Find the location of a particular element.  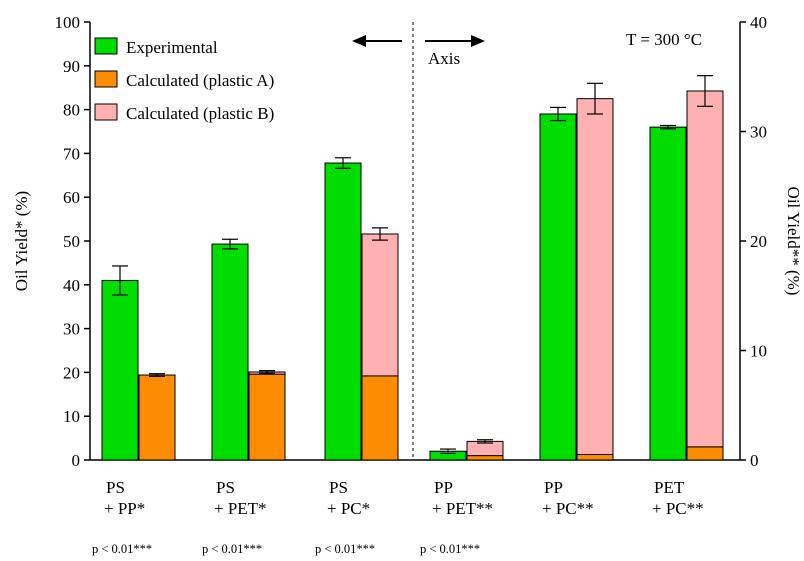

category-label-line2: + PP* is located at coordinates (124, 508).